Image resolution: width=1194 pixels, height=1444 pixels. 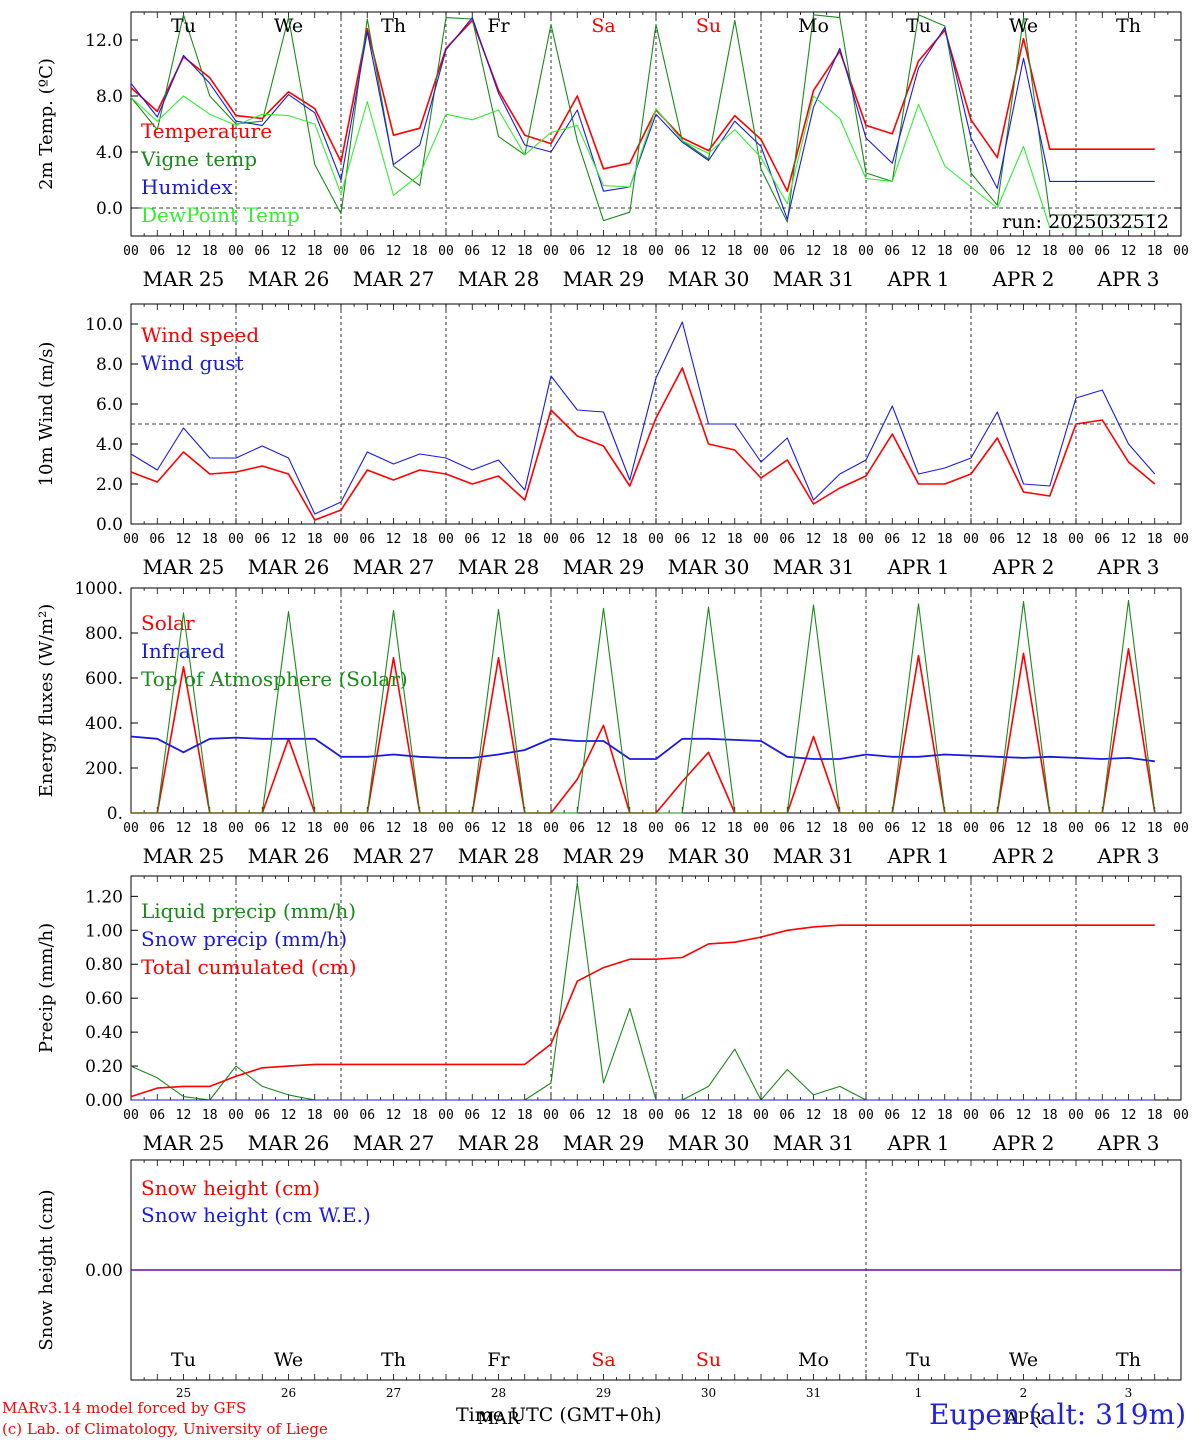 I want to click on precip-ytick-label: 0.80, so click(x=104, y=965).